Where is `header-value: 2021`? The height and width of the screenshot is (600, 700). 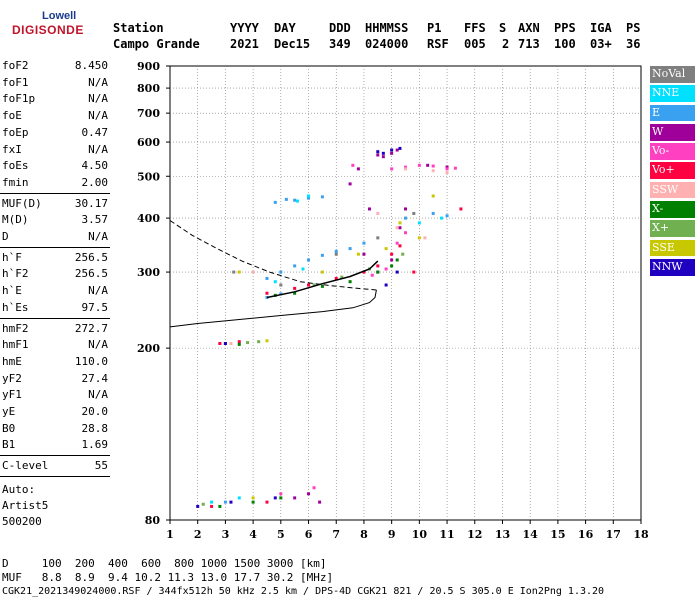
header-value: 2021 is located at coordinates (244, 44).